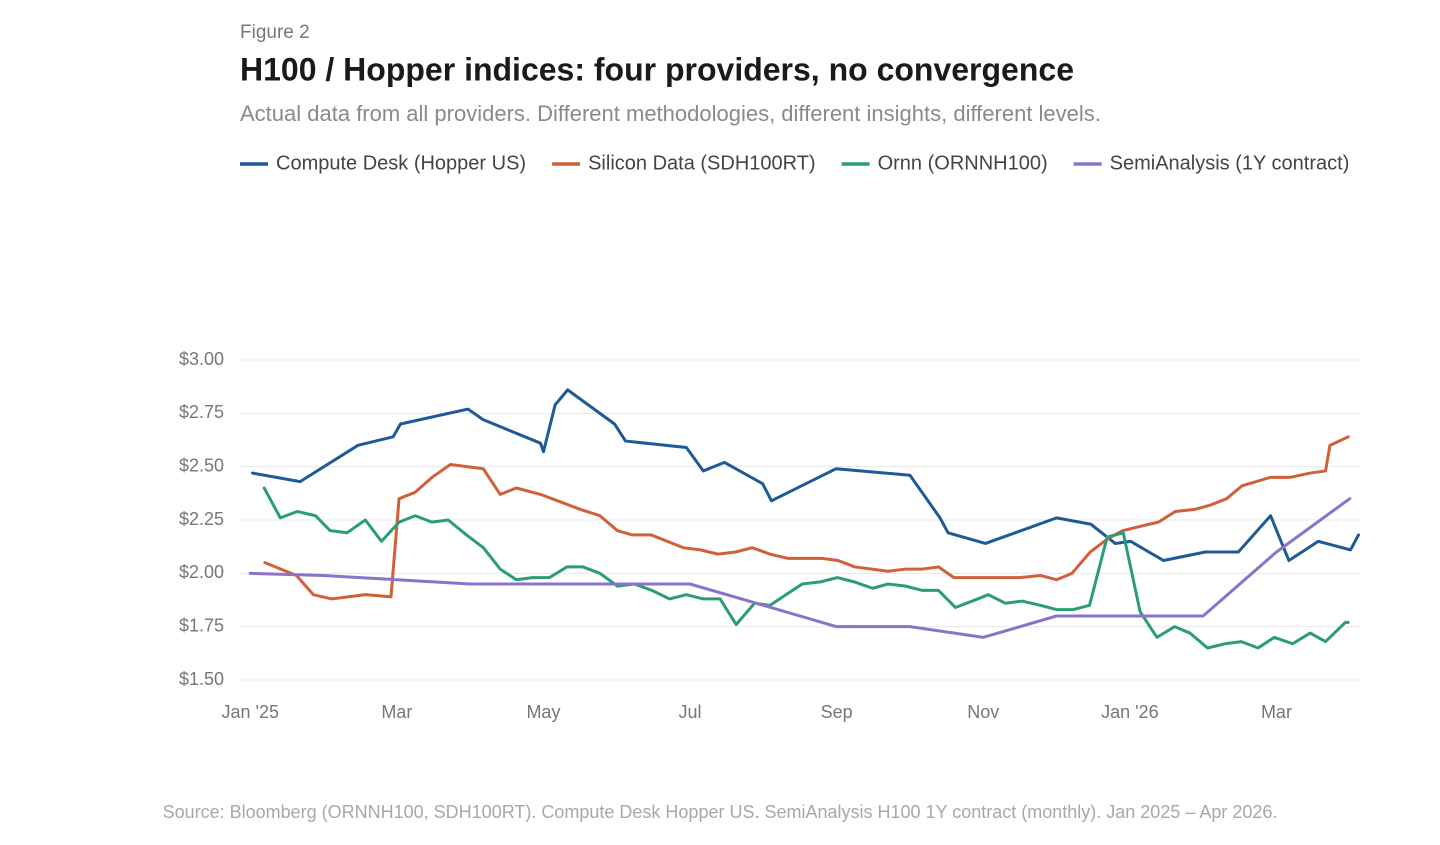 Image resolution: width=1440 pixels, height=845 pixels. Describe the element at coordinates (201, 519) in the screenshot. I see `y-tick-label: $2.25` at that location.